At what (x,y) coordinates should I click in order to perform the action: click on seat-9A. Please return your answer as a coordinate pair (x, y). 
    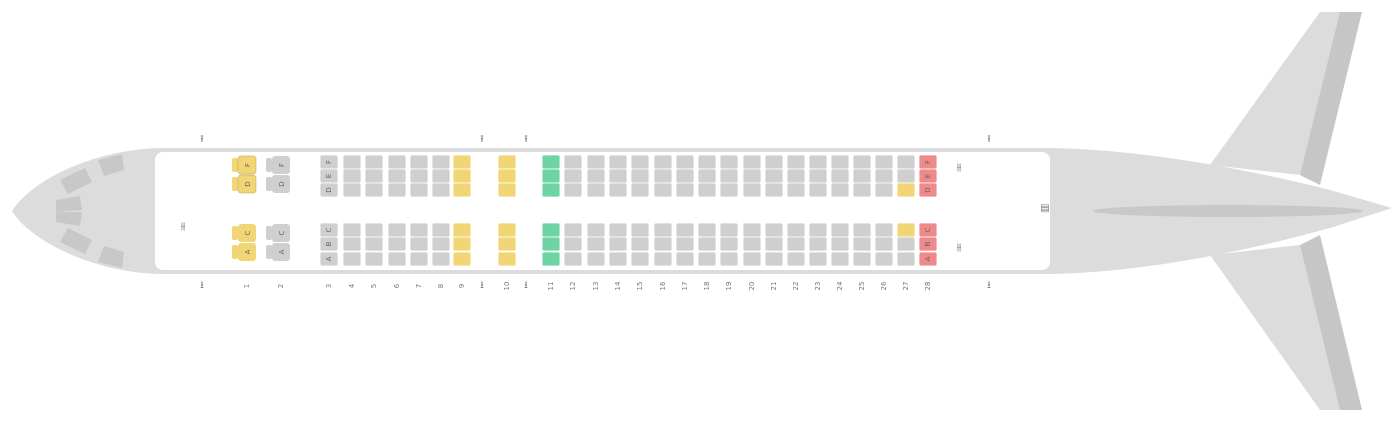
    Looking at the image, I should click on (462, 259).